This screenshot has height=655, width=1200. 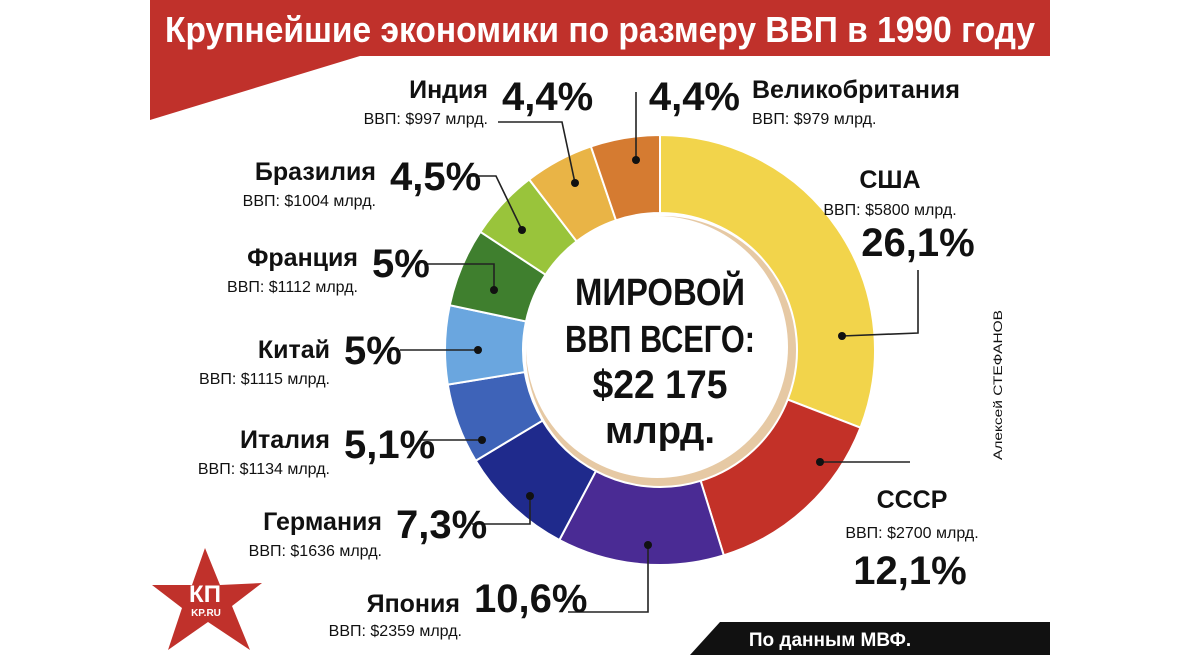 I want to click on slice-2-leader-dot, so click(x=648, y=545).